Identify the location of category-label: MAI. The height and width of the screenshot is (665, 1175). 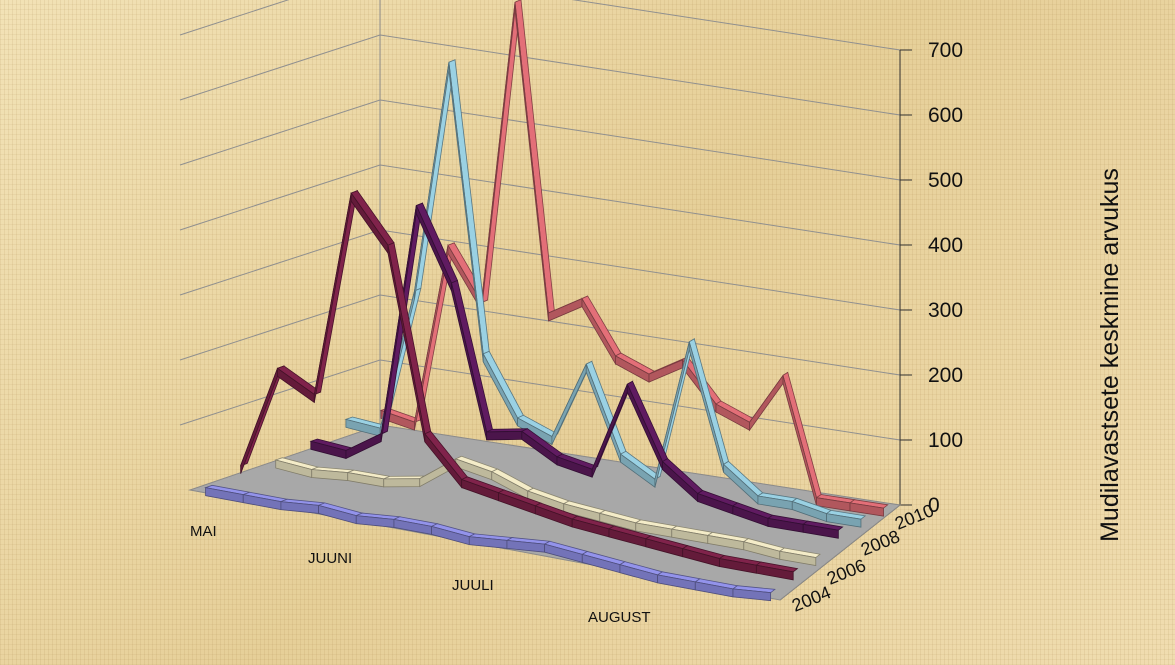
(203, 531).